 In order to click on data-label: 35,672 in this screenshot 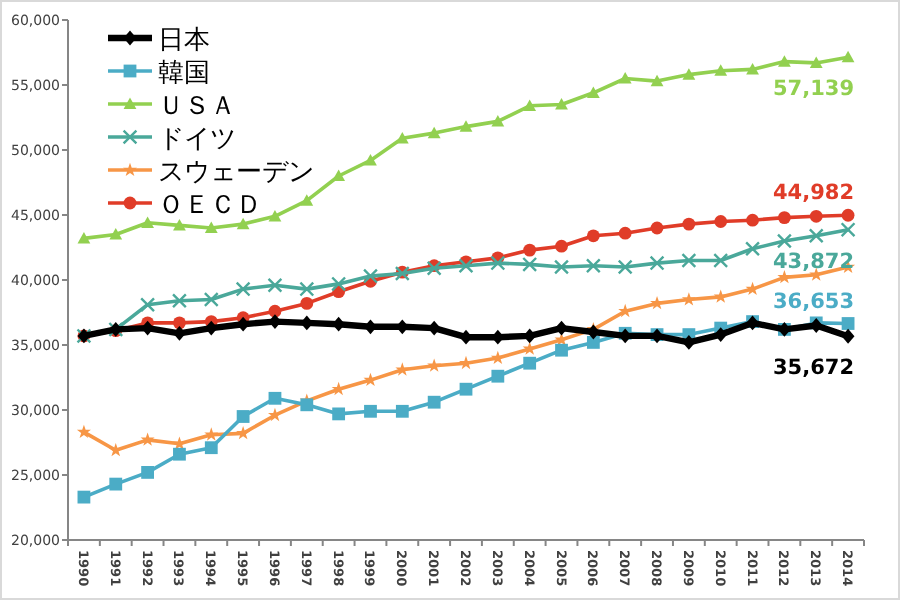, I will do `click(814, 368)`.